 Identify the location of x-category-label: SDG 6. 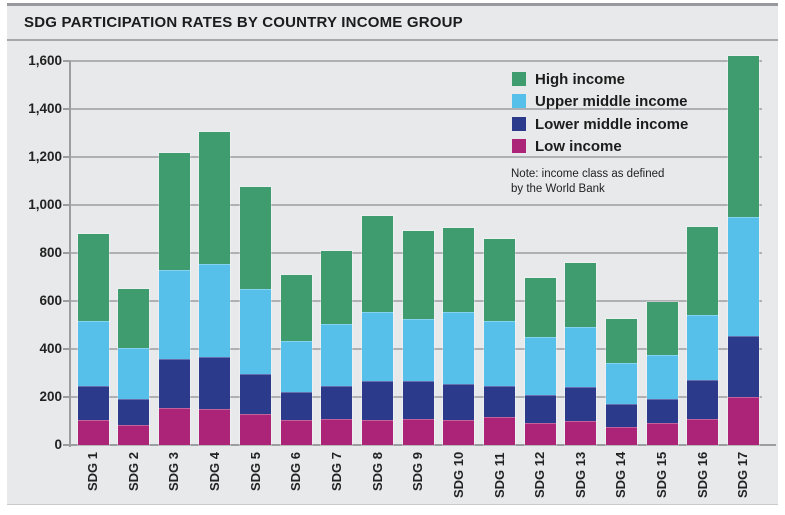
(296, 471).